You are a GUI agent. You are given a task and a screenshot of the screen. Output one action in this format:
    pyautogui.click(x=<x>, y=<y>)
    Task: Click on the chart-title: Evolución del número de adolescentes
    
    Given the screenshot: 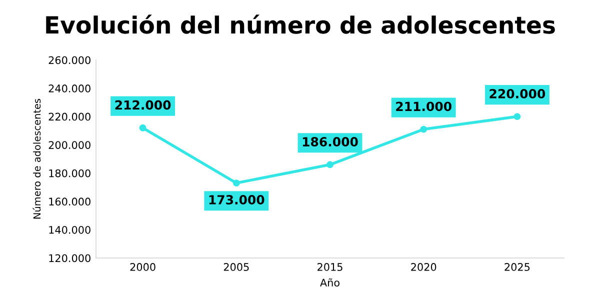 What is the action you would take?
    pyautogui.click(x=300, y=24)
    